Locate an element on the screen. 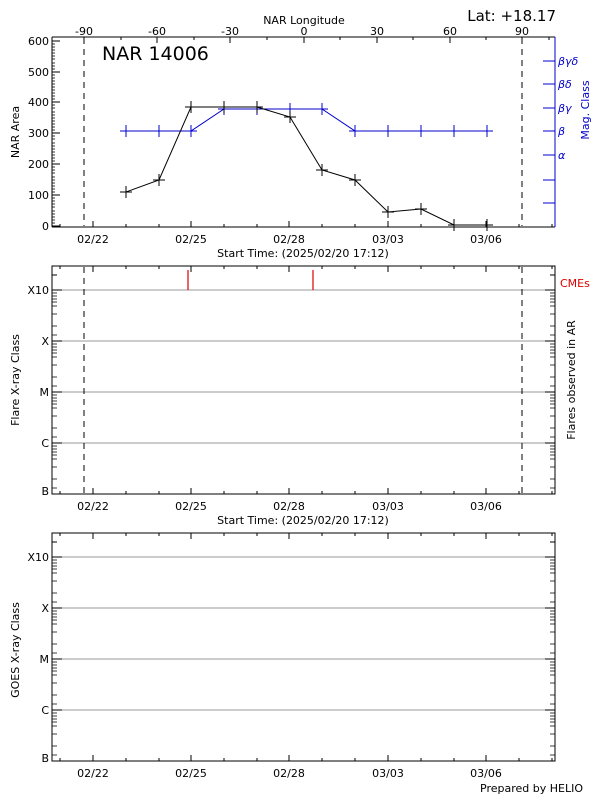 The image size is (600, 800). goes-class-tick-label: C is located at coordinates (45, 710).